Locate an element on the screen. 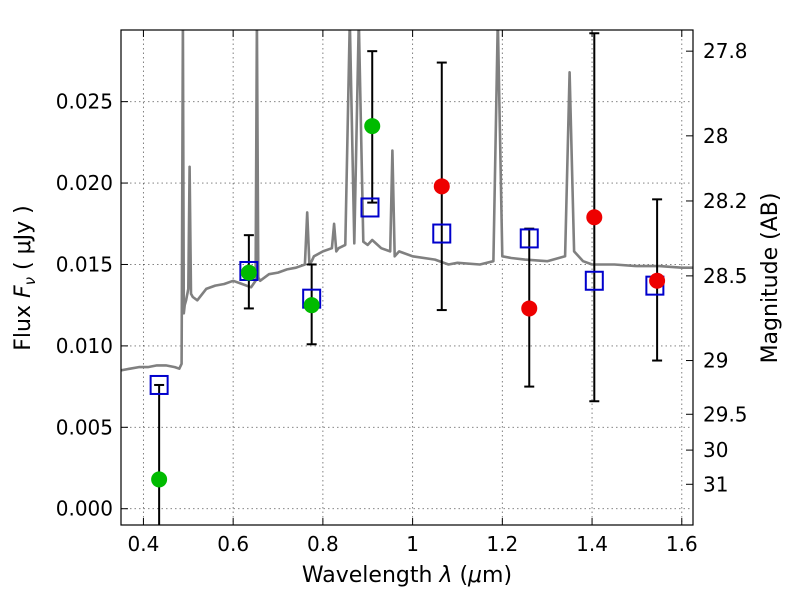  x-tick-label: 1 is located at coordinates (412, 544).